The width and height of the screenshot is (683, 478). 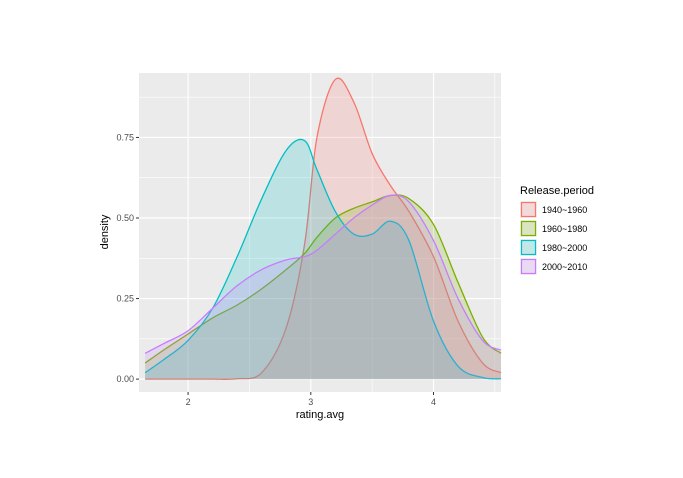 What do you see at coordinates (433, 402) in the screenshot?
I see `x-tick-label: 4` at bounding box center [433, 402].